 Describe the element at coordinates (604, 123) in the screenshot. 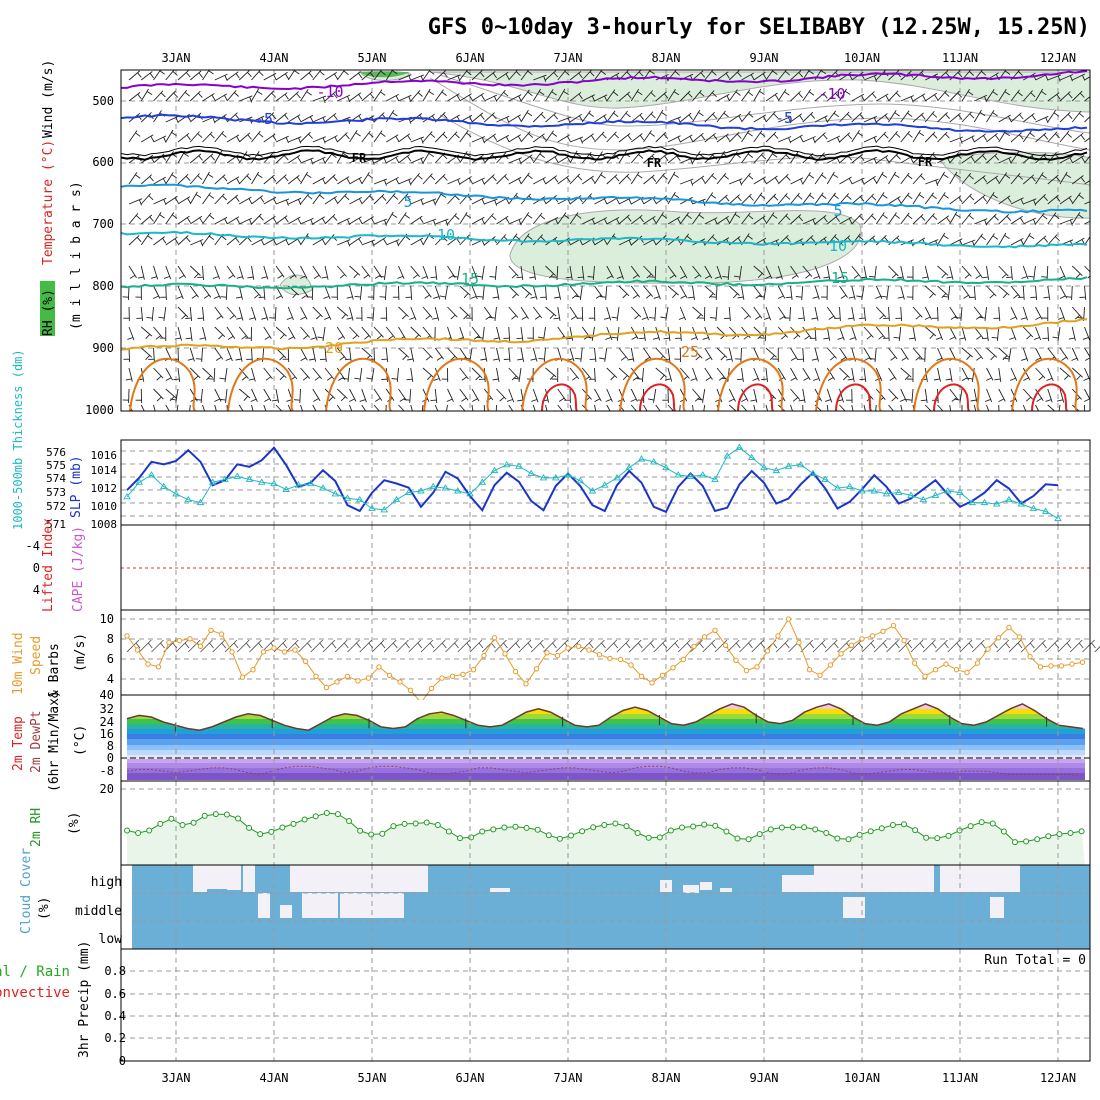

I see `isotherm-minus5` at that location.